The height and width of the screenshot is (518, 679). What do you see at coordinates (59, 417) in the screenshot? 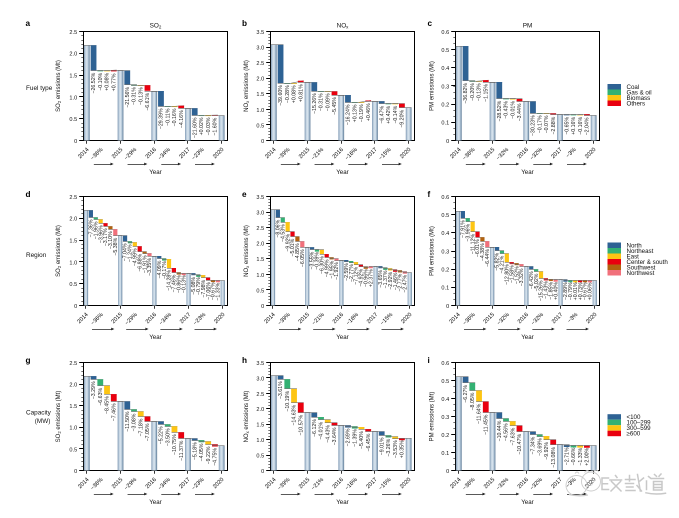
I see `svg-text: SO2 emissions (Mt)` at bounding box center [59, 417].